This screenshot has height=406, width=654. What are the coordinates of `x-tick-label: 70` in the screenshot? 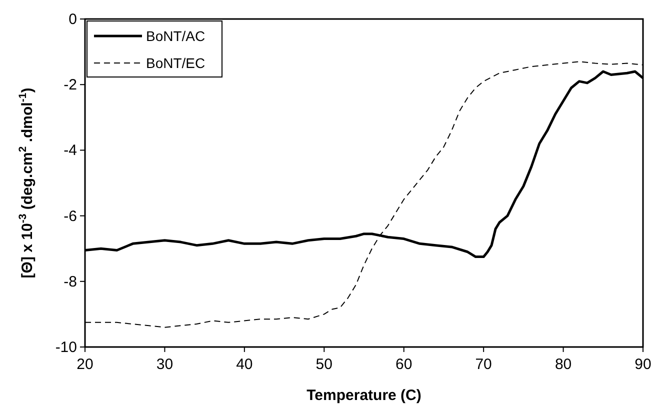 It's located at (483, 364).